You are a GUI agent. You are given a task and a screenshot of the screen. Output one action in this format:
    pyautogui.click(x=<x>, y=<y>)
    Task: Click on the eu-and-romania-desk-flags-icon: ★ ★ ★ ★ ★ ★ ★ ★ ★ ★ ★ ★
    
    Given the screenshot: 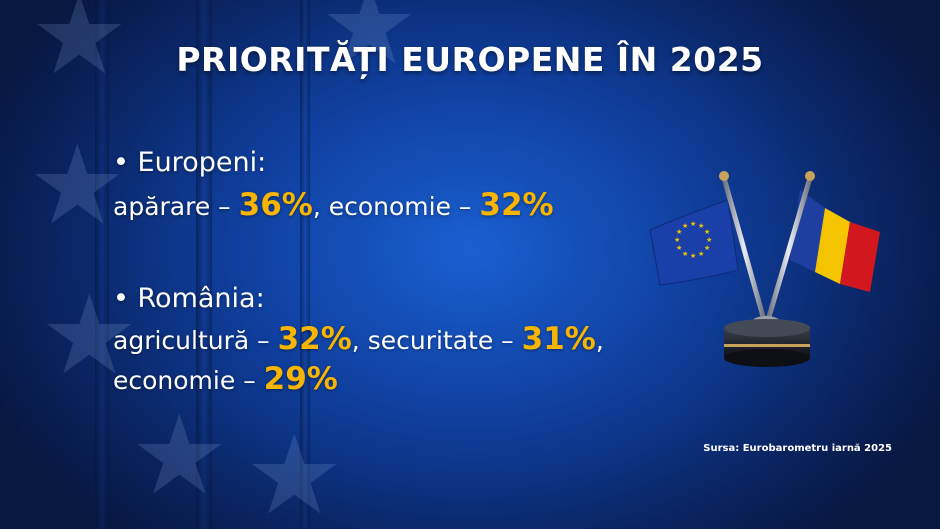 What is the action you would take?
    pyautogui.click(x=770, y=270)
    